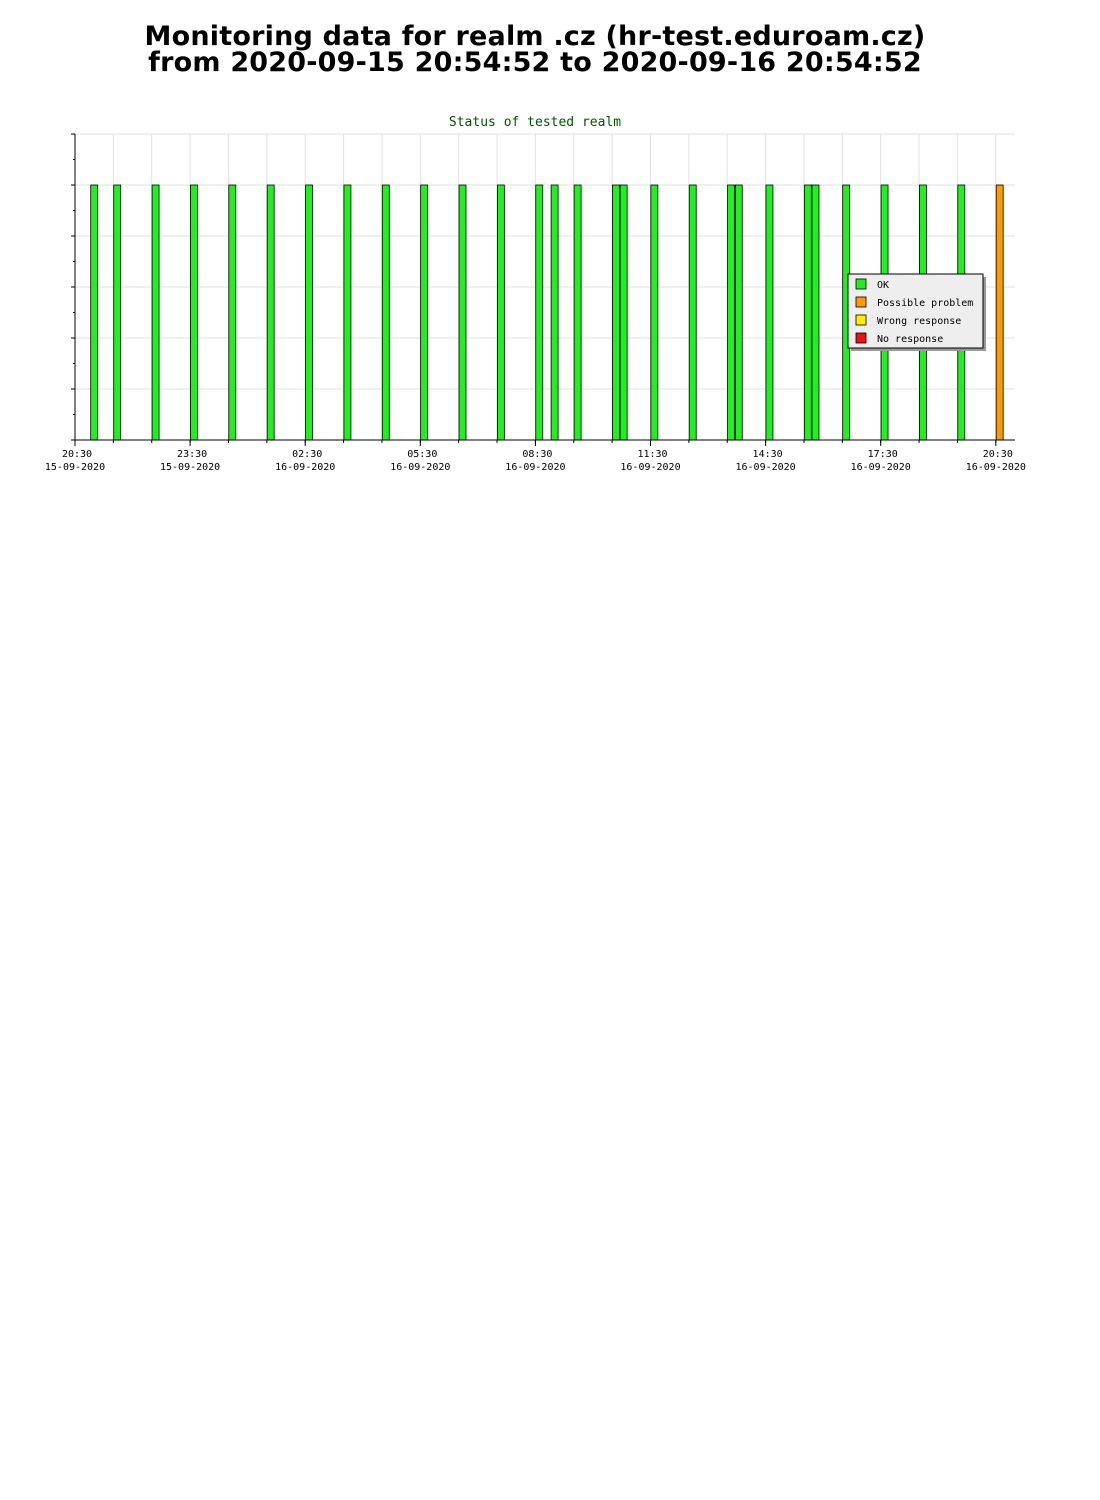  What do you see at coordinates (919, 321) in the screenshot?
I see `legend-label: Wrong response` at bounding box center [919, 321].